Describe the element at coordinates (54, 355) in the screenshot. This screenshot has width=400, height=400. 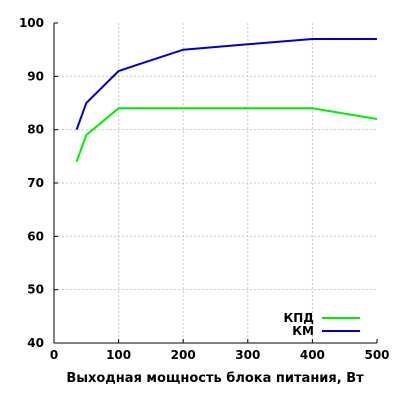
I see `x-tick-label-0: 0` at that location.